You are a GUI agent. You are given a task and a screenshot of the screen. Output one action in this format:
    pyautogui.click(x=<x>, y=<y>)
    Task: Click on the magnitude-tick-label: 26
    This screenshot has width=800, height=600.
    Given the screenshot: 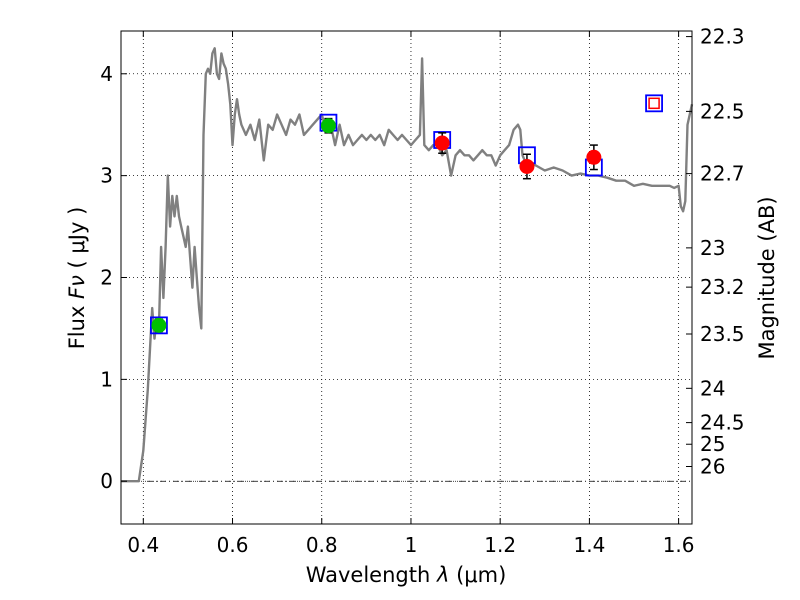 What is the action you would take?
    pyautogui.click(x=712, y=466)
    